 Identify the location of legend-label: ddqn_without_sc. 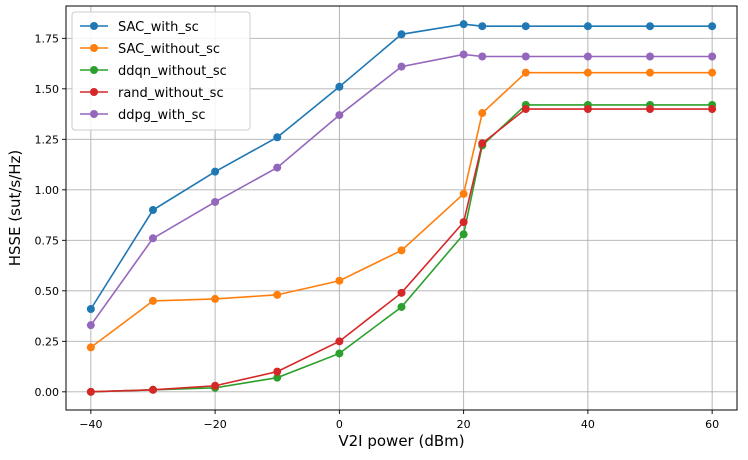
(172, 71).